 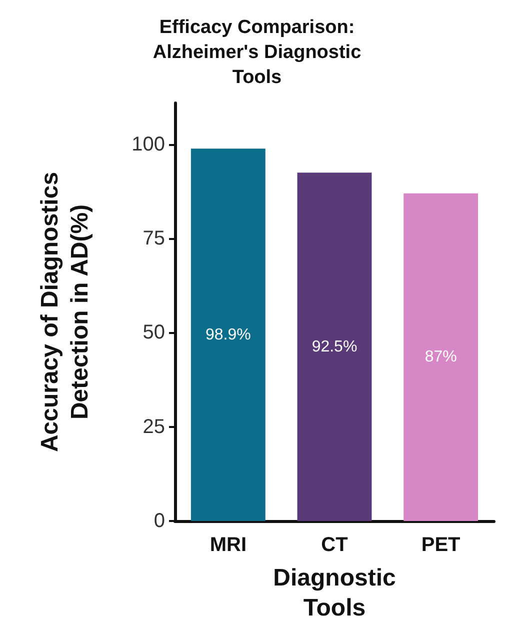 What do you see at coordinates (148, 144) in the screenshot?
I see `y-tick-label: 100` at bounding box center [148, 144].